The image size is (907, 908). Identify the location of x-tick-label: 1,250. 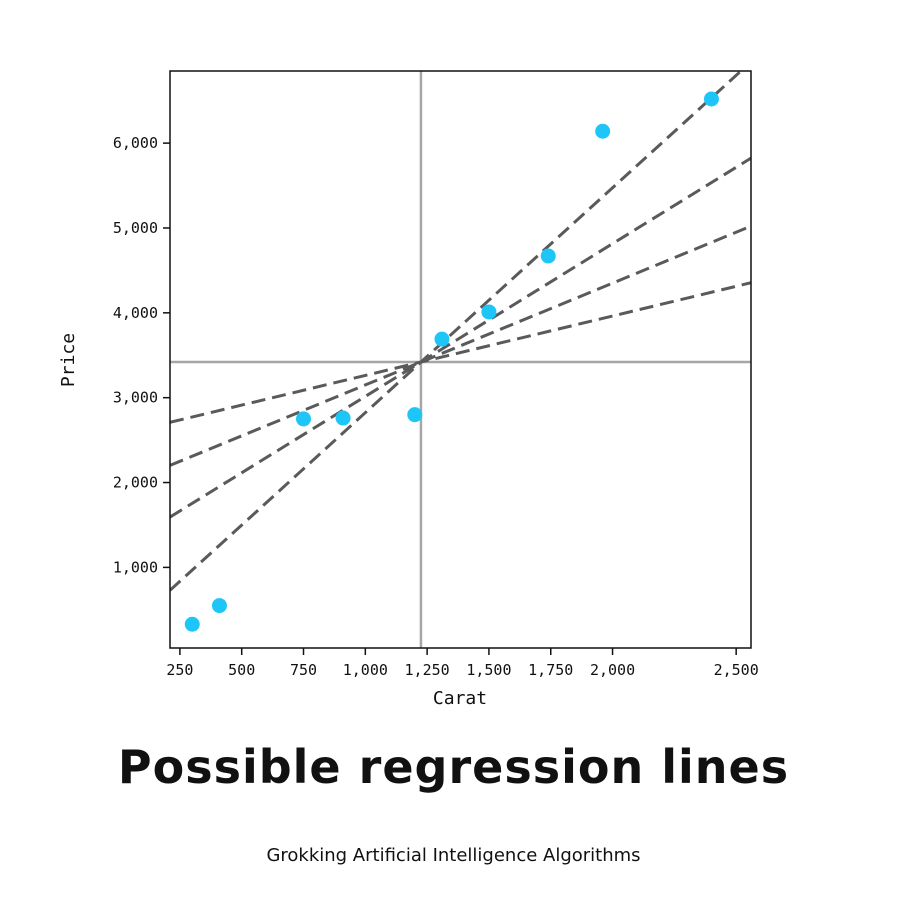
(427, 670).